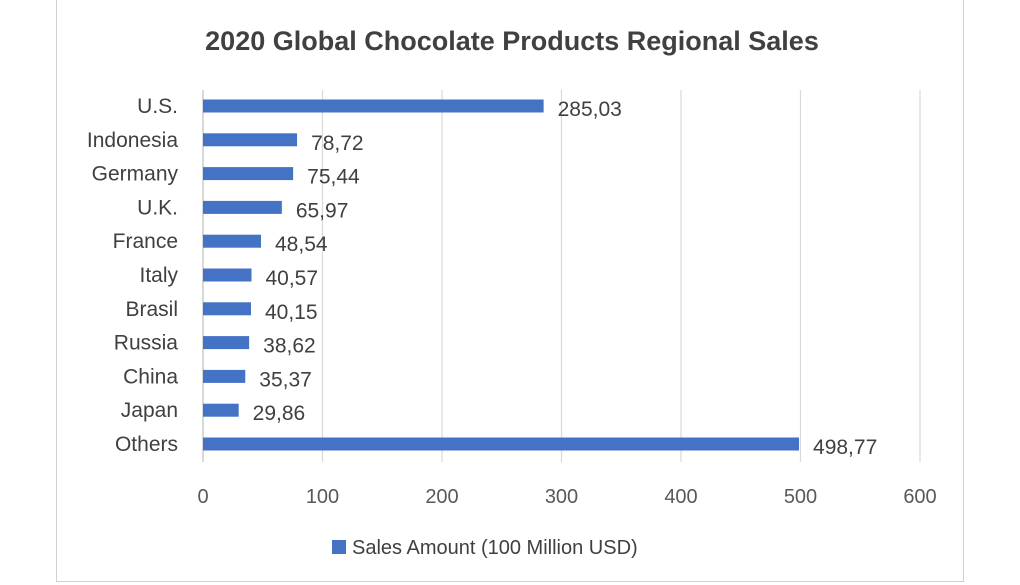 This screenshot has height=585, width=1020. I want to click on category-label: Japan, so click(149, 410).